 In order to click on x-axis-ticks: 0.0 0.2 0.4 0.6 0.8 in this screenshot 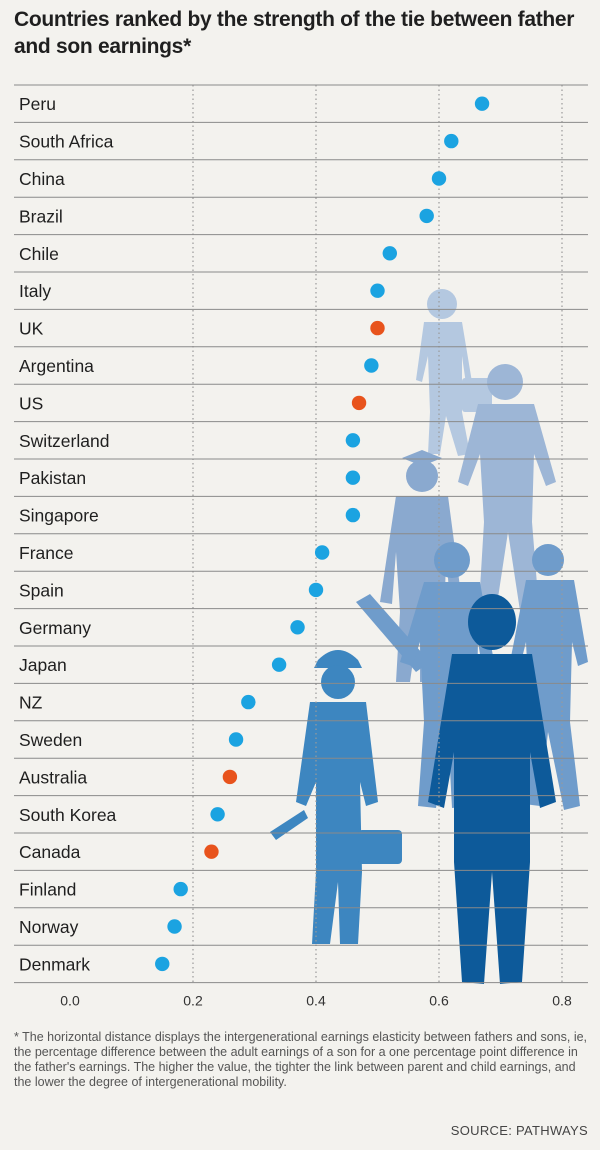, I will do `click(316, 1001)`.